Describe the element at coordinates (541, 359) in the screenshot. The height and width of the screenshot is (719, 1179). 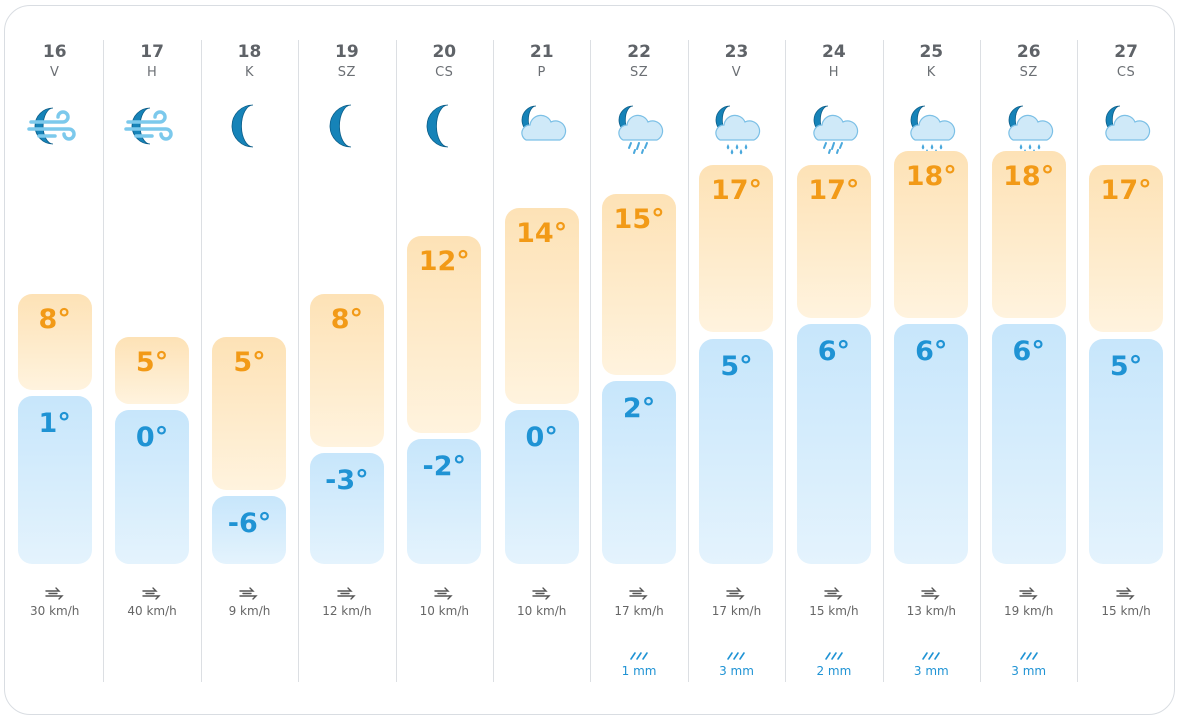
I see `day-column-21: 21 P 14° 0° 10 km/h` at that location.